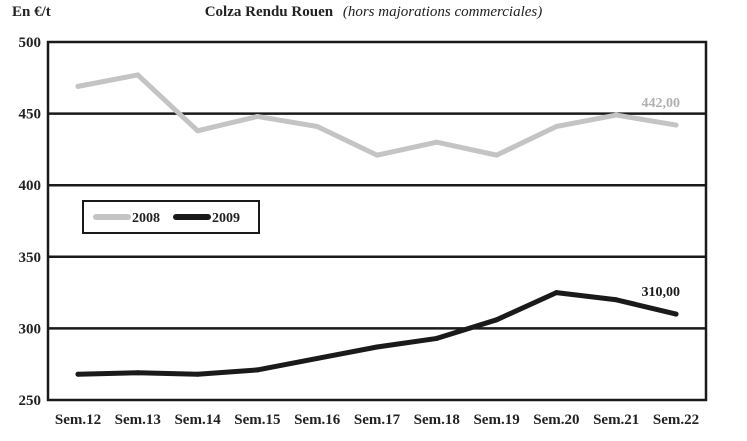 Image resolution: width=747 pixels, height=441 pixels. I want to click on x-tick-label: Sem.22, so click(676, 420).